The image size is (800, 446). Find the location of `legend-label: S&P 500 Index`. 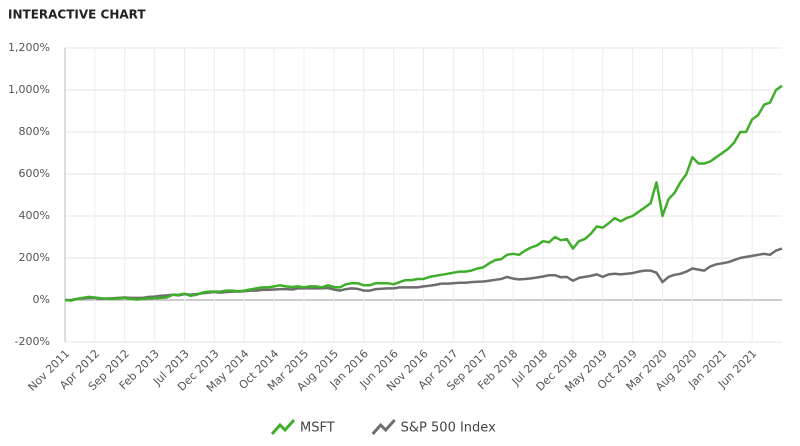

legend-label: S&P 500 Index is located at coordinates (448, 428).